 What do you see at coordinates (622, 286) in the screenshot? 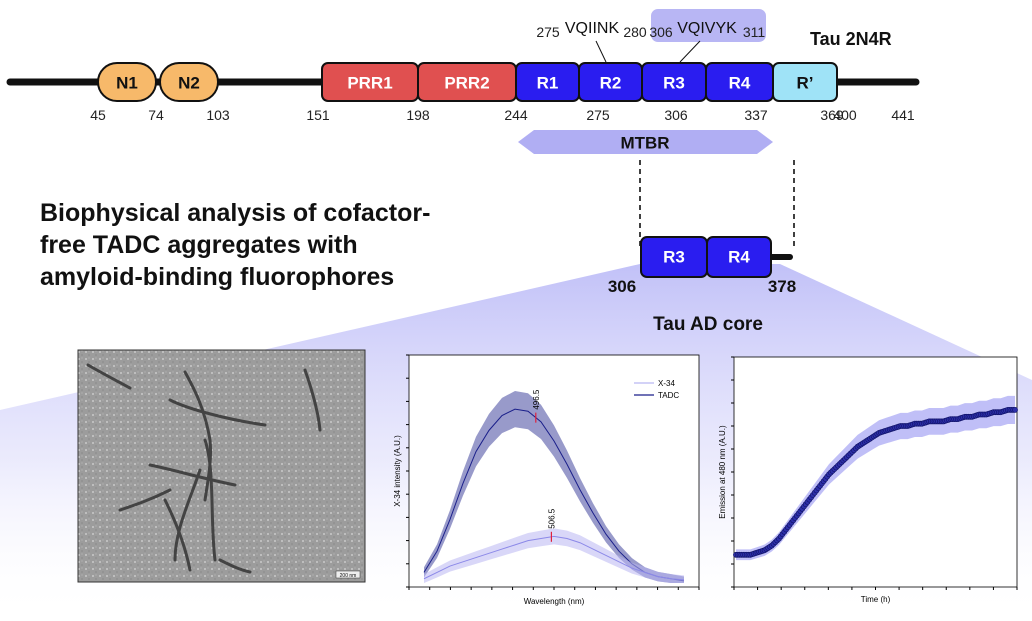
I see `core-start: 306` at bounding box center [622, 286].